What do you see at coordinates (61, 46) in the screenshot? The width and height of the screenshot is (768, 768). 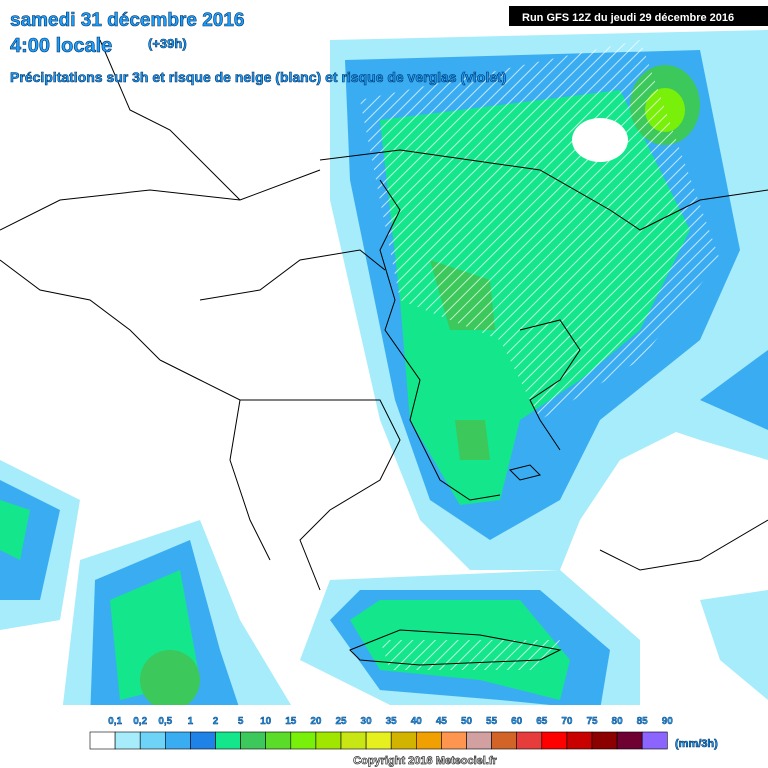 I see `local-time: 4:00 locale` at bounding box center [61, 46].